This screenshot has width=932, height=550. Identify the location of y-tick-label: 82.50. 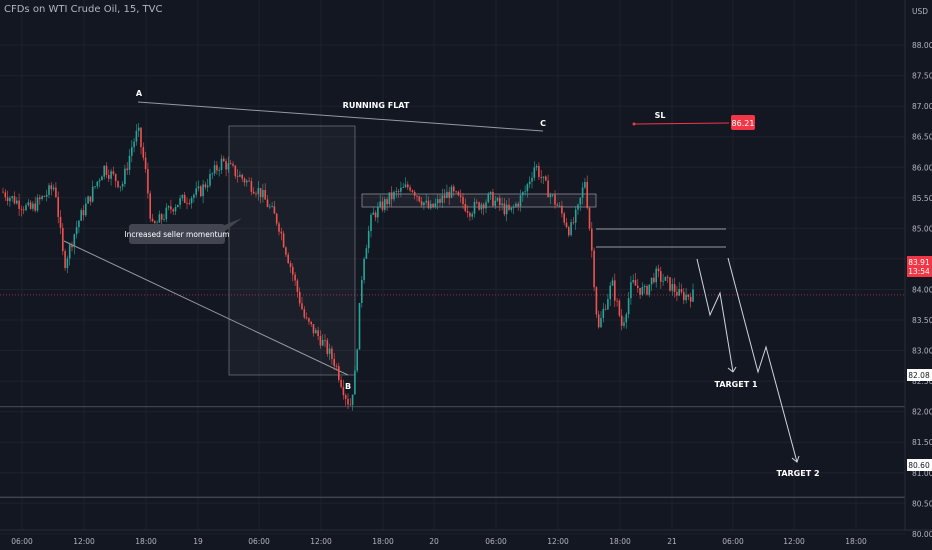
(922, 381).